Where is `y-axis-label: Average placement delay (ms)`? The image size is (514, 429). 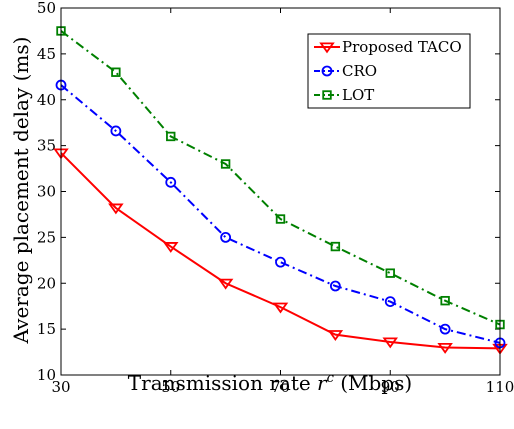 y-axis-label: Average placement delay (ms) is located at coordinates (21, 191).